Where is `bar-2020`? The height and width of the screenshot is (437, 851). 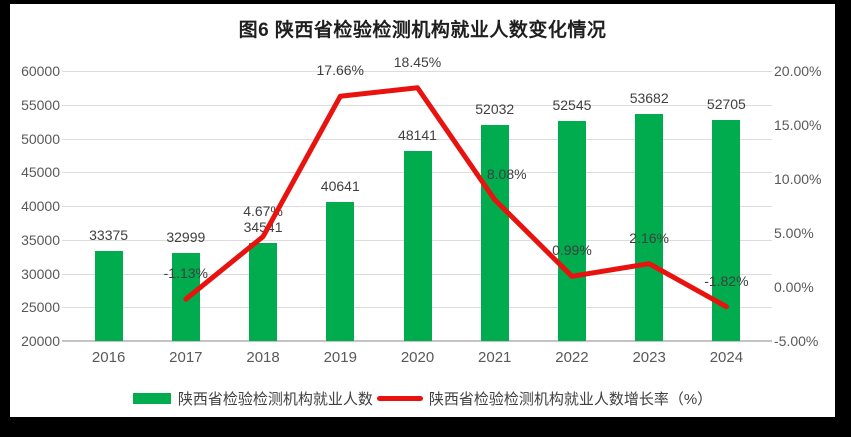 bar-2020 is located at coordinates (417, 246).